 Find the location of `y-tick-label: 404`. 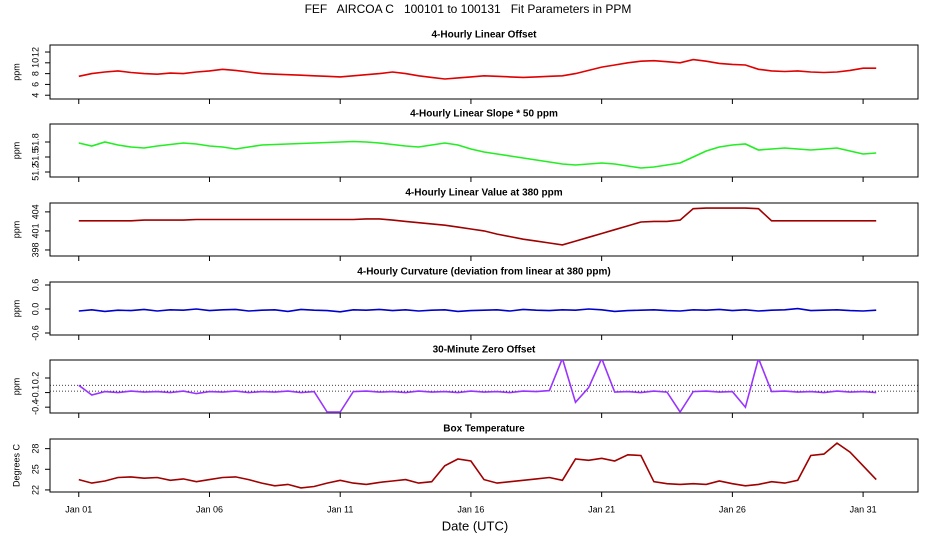

y-tick-label: 404 is located at coordinates (35, 211).